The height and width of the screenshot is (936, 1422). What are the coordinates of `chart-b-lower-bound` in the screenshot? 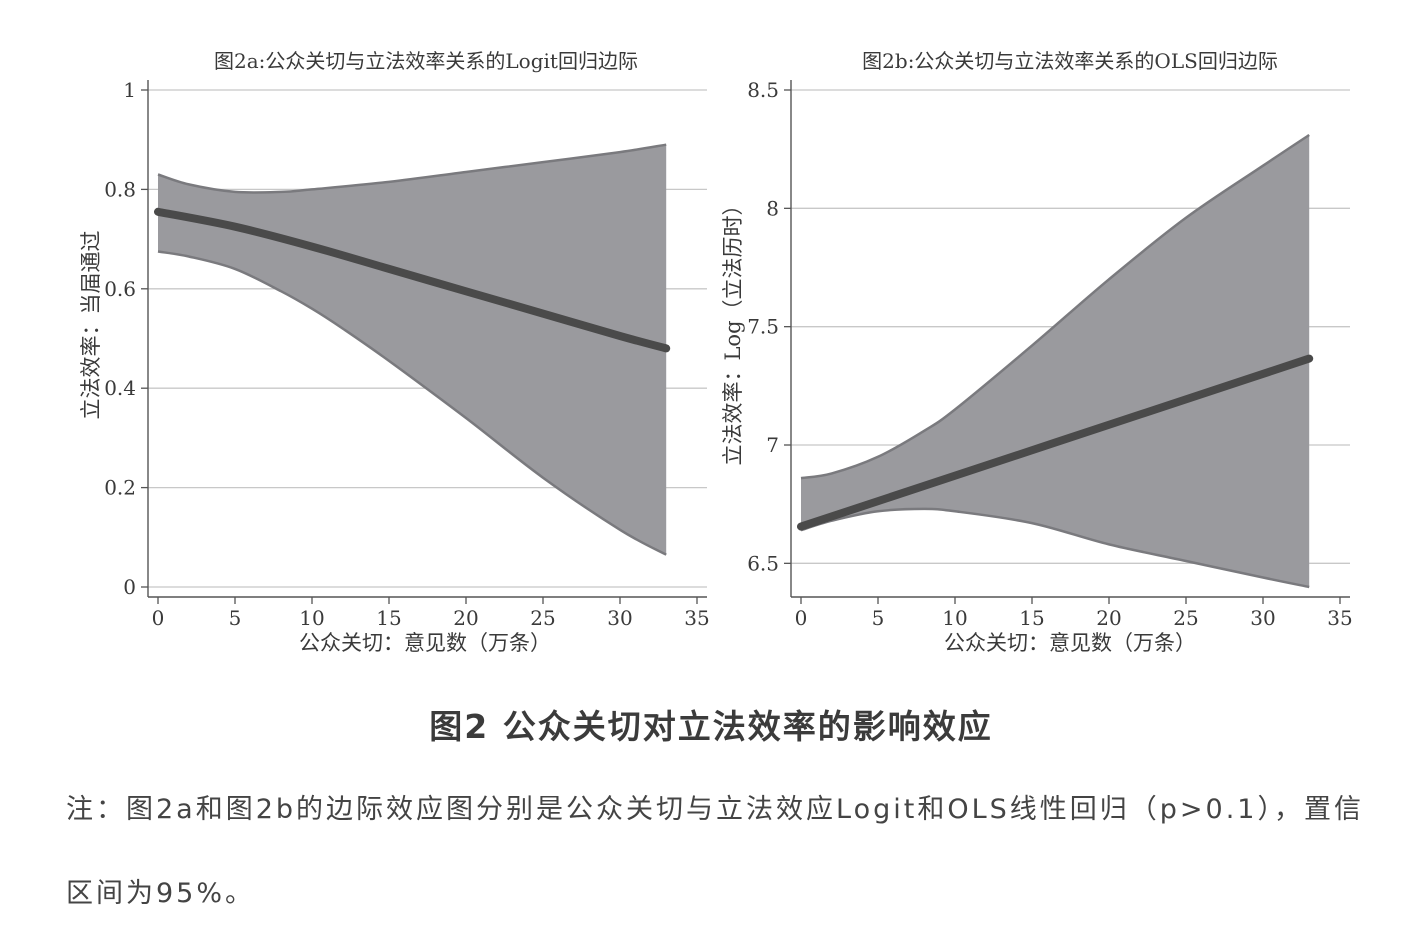 It's located at (1055, 548).